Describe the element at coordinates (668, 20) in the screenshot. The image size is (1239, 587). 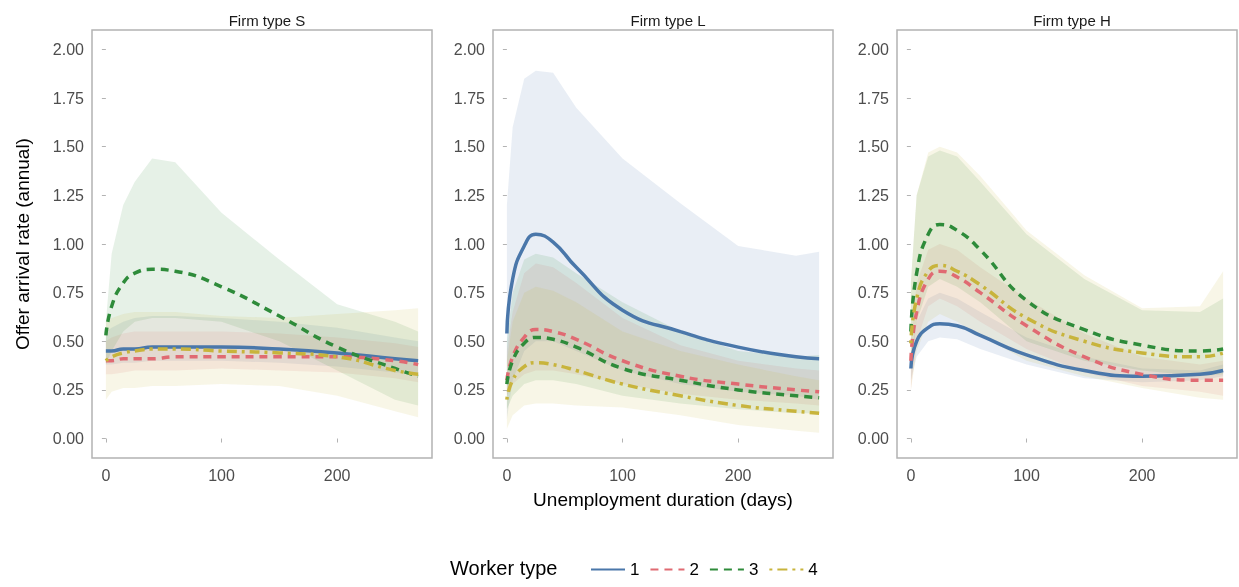
I see `chart-title: Firm type L` at that location.